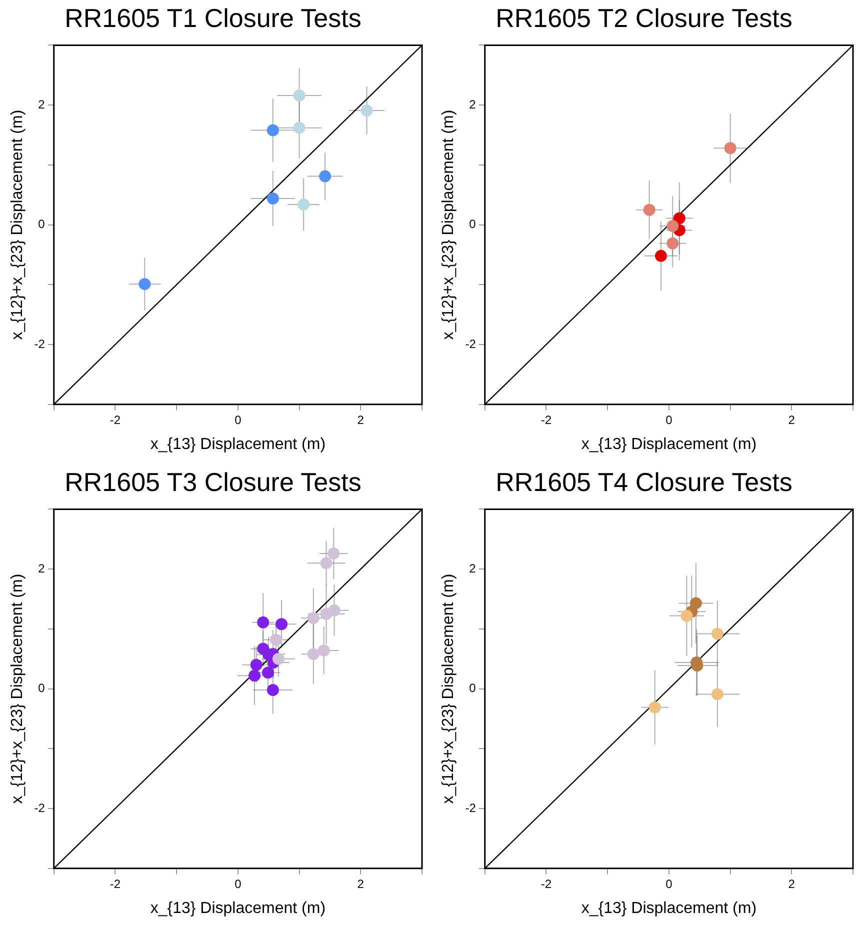  What do you see at coordinates (213, 17) in the screenshot?
I see `chart-title: RR1605 T1 Closure Tests` at bounding box center [213, 17].